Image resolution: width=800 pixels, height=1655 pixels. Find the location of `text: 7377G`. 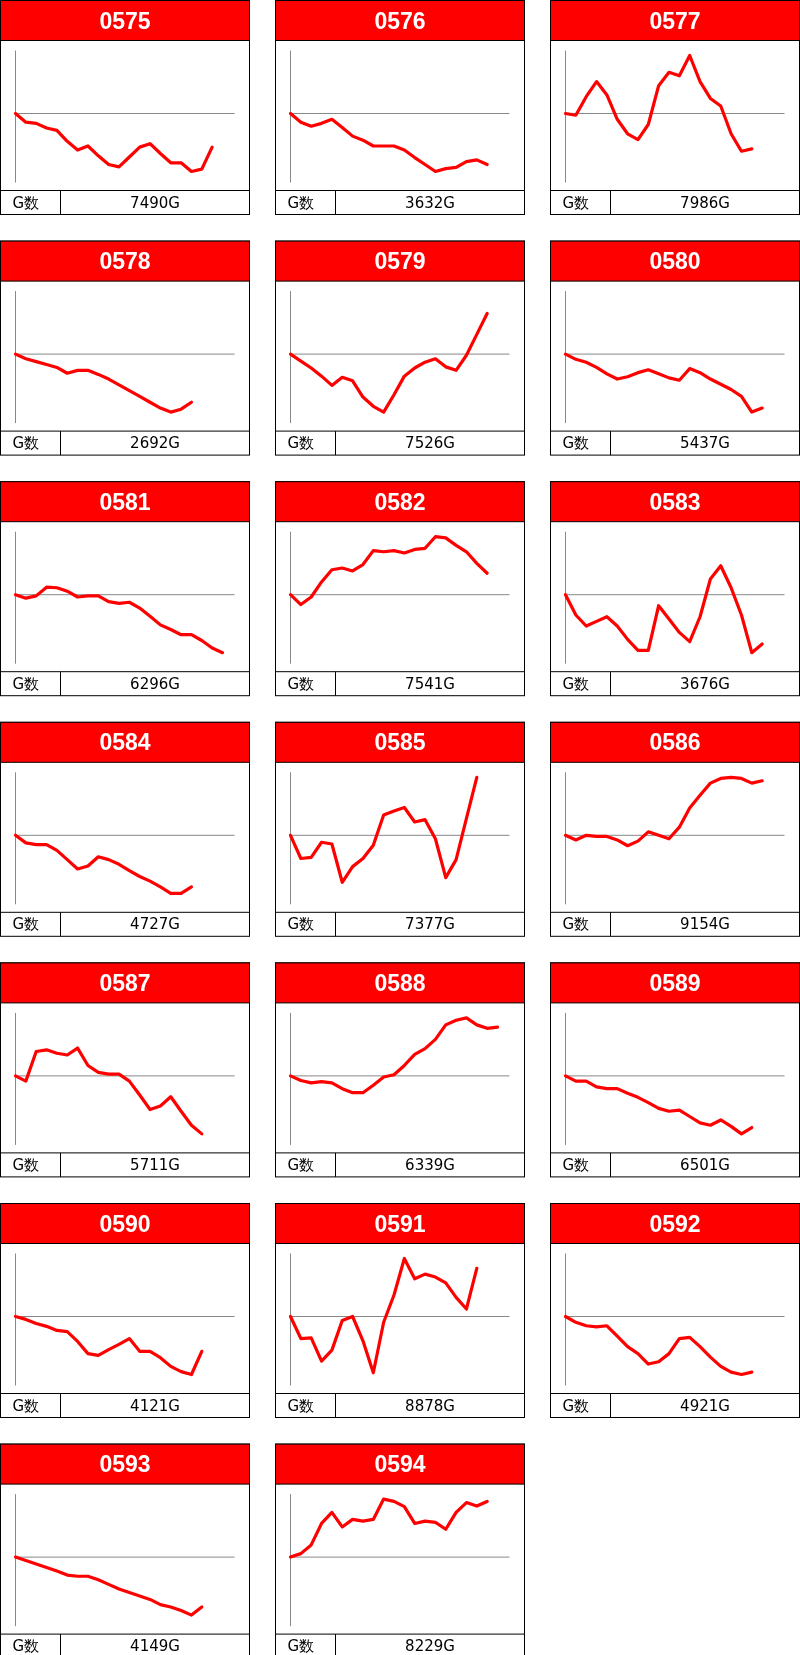

text: 7377G is located at coordinates (430, 924).